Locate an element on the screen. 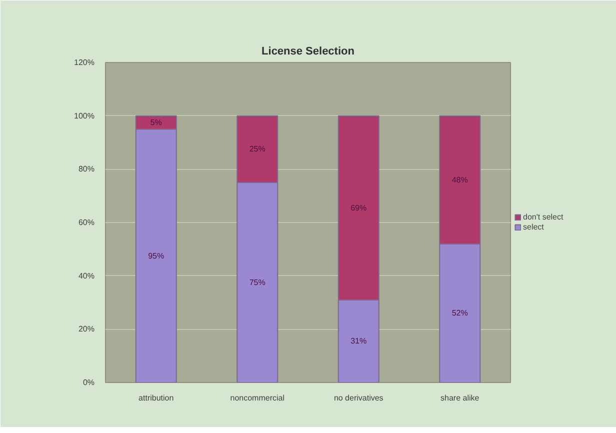 The height and width of the screenshot is (433, 616). y-tick-label: 80% is located at coordinates (86, 169).